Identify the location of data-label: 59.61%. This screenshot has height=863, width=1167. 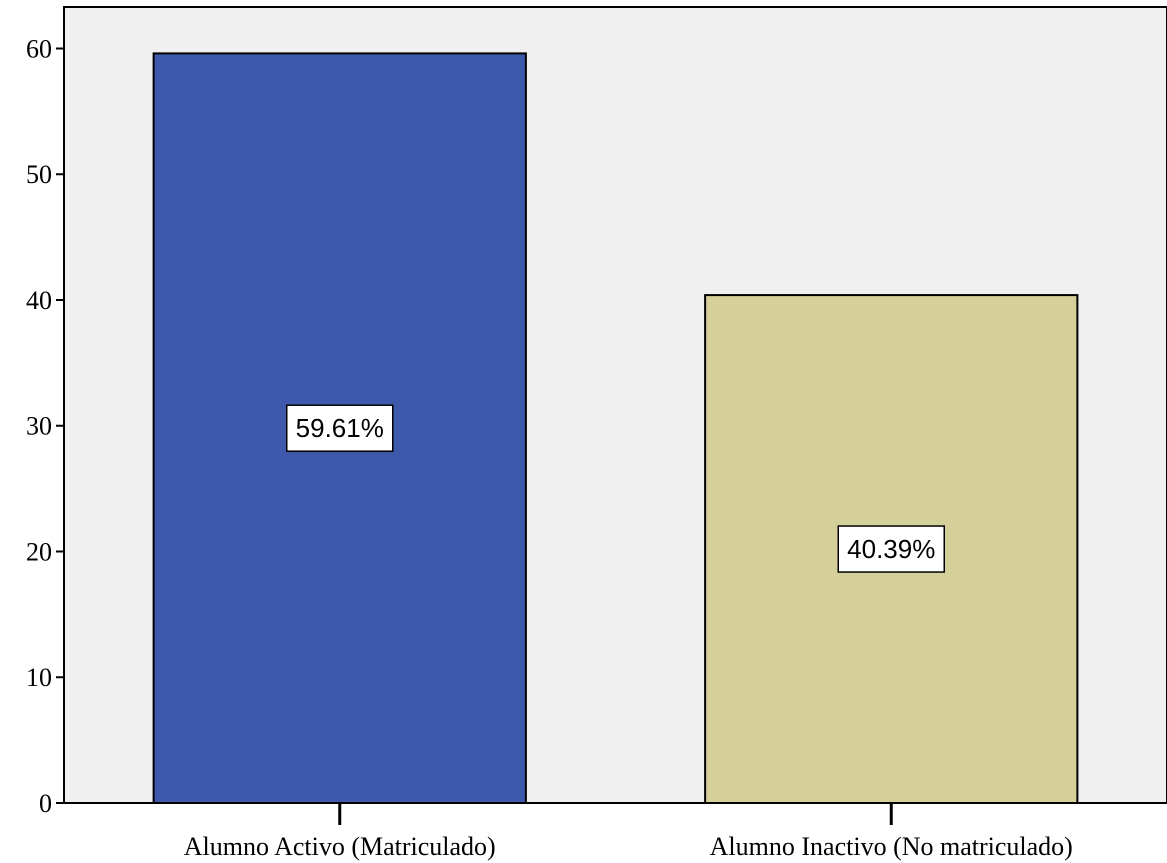
(340, 428).